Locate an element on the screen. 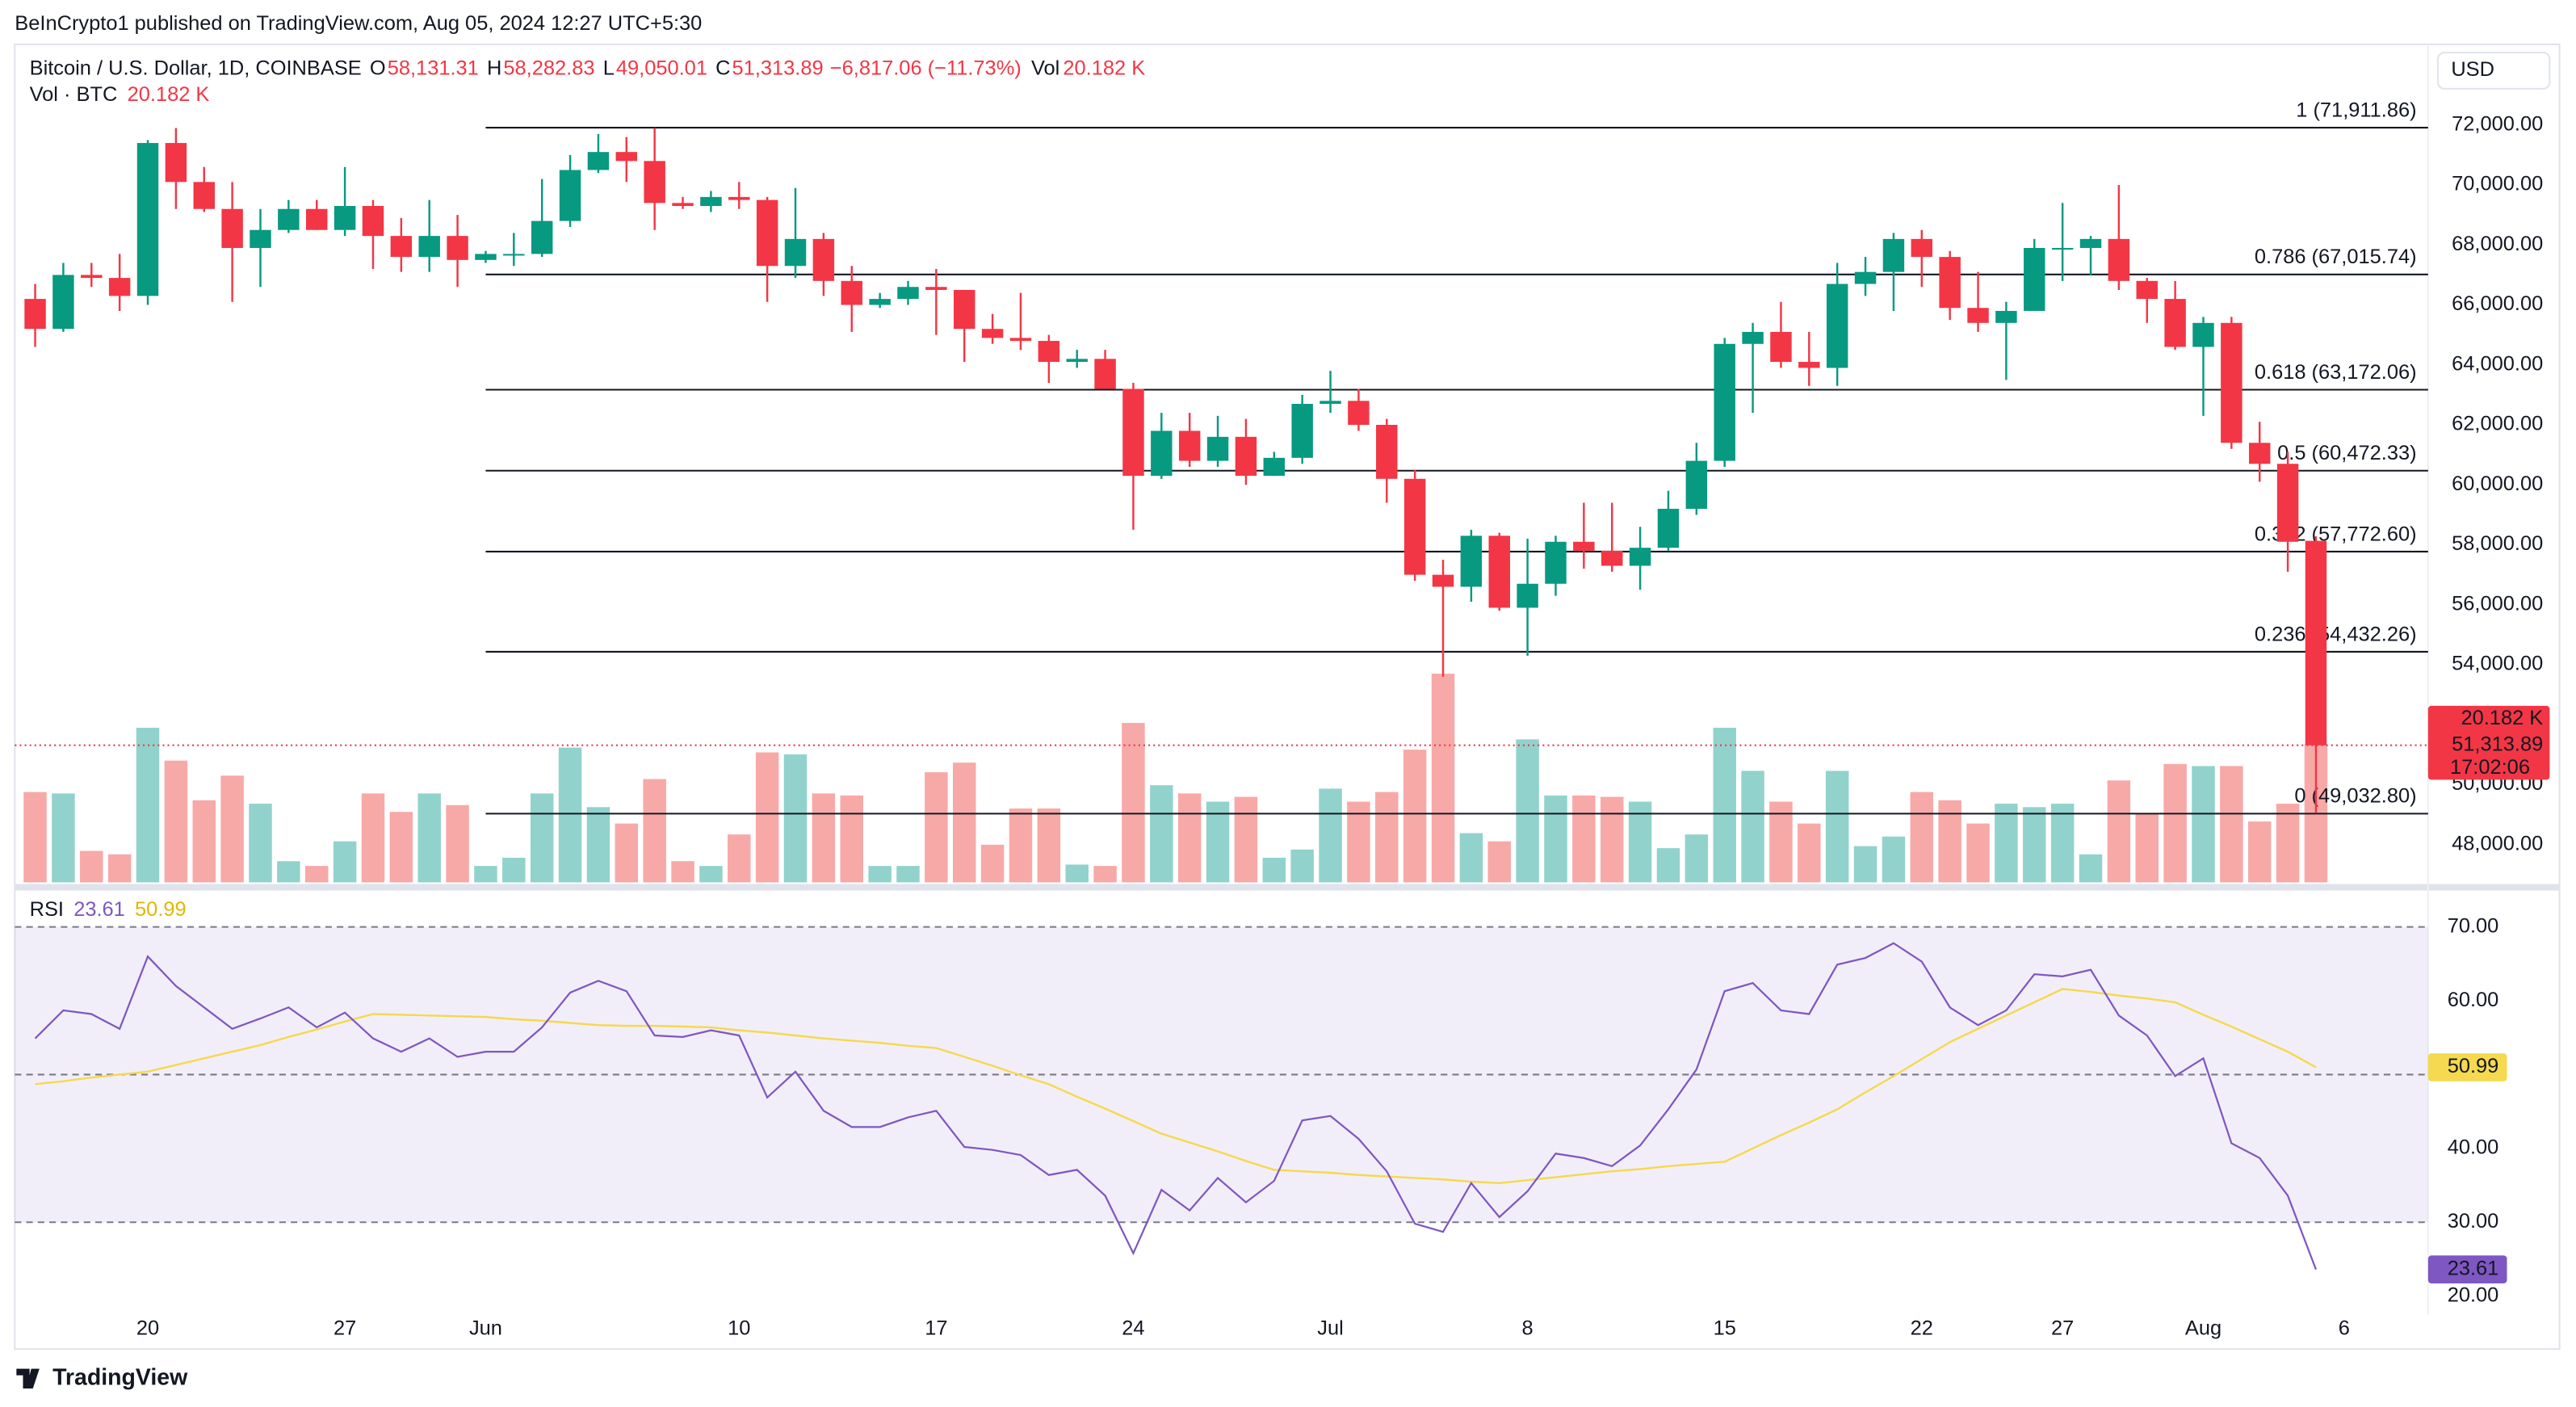  x-tick-label: 24 is located at coordinates (1133, 1328).